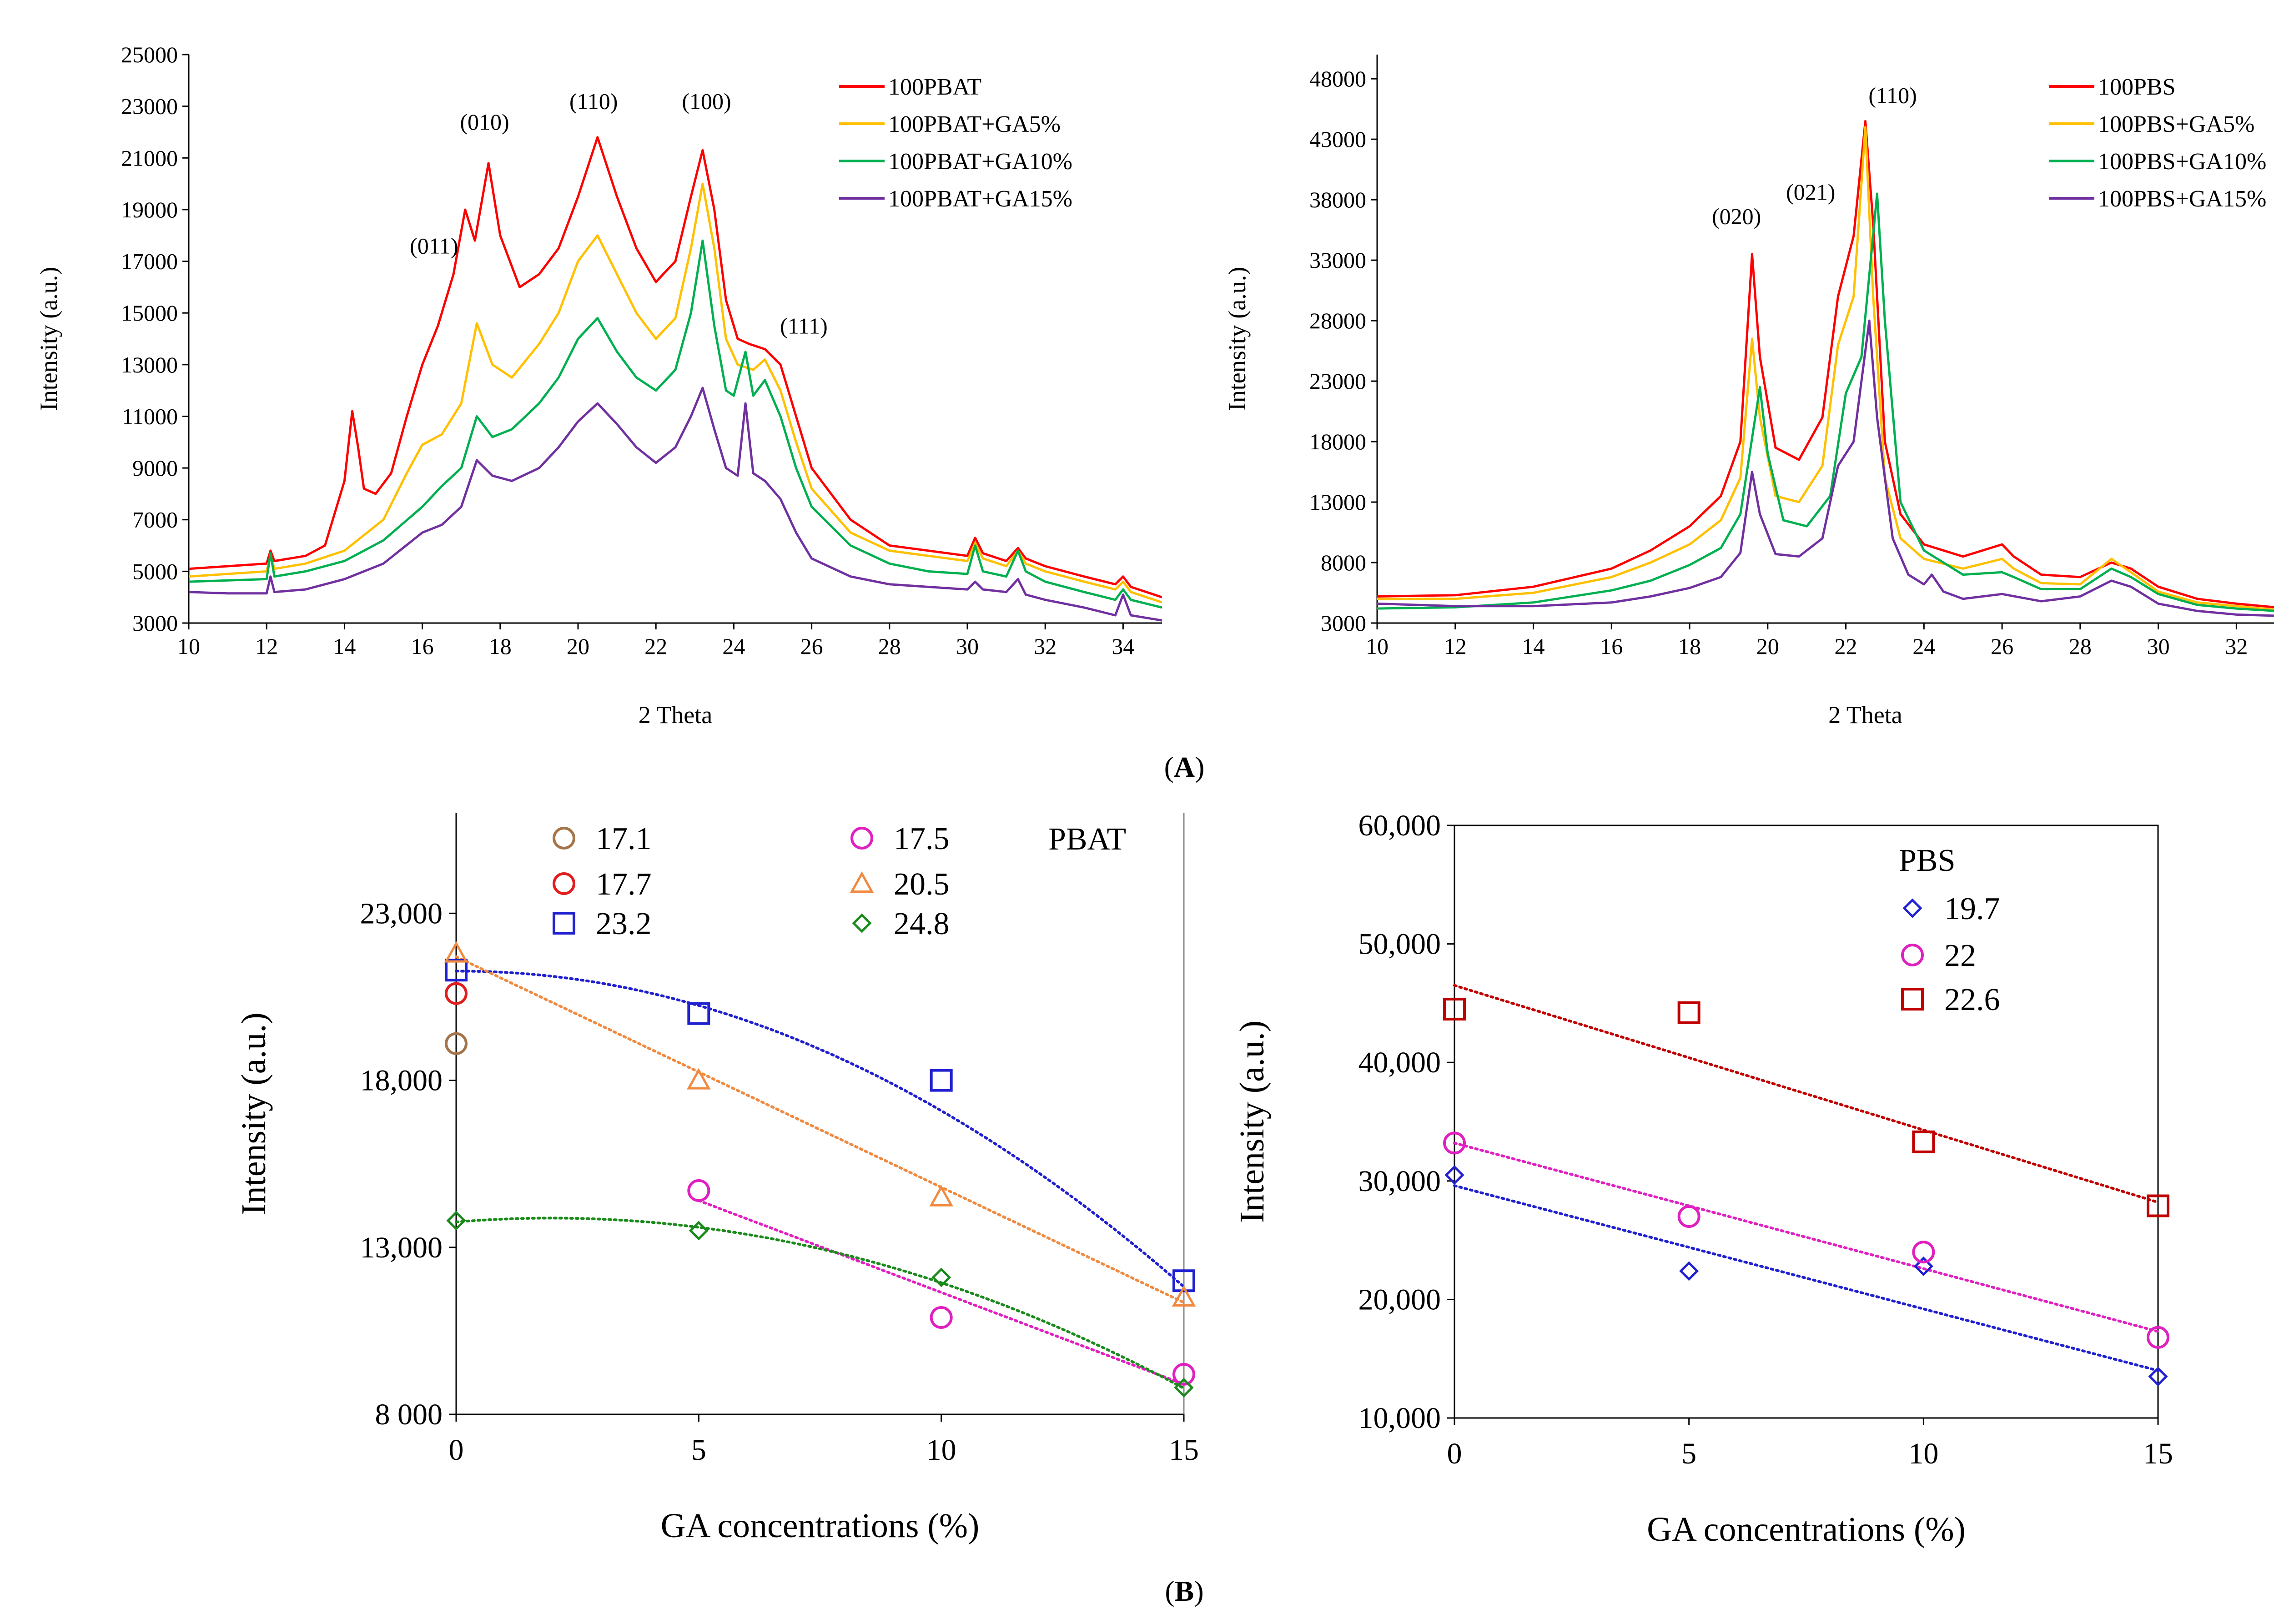 The image size is (2274, 1624). Describe the element at coordinates (1927, 860) in the screenshot. I see `chart-title: PBS` at that location.